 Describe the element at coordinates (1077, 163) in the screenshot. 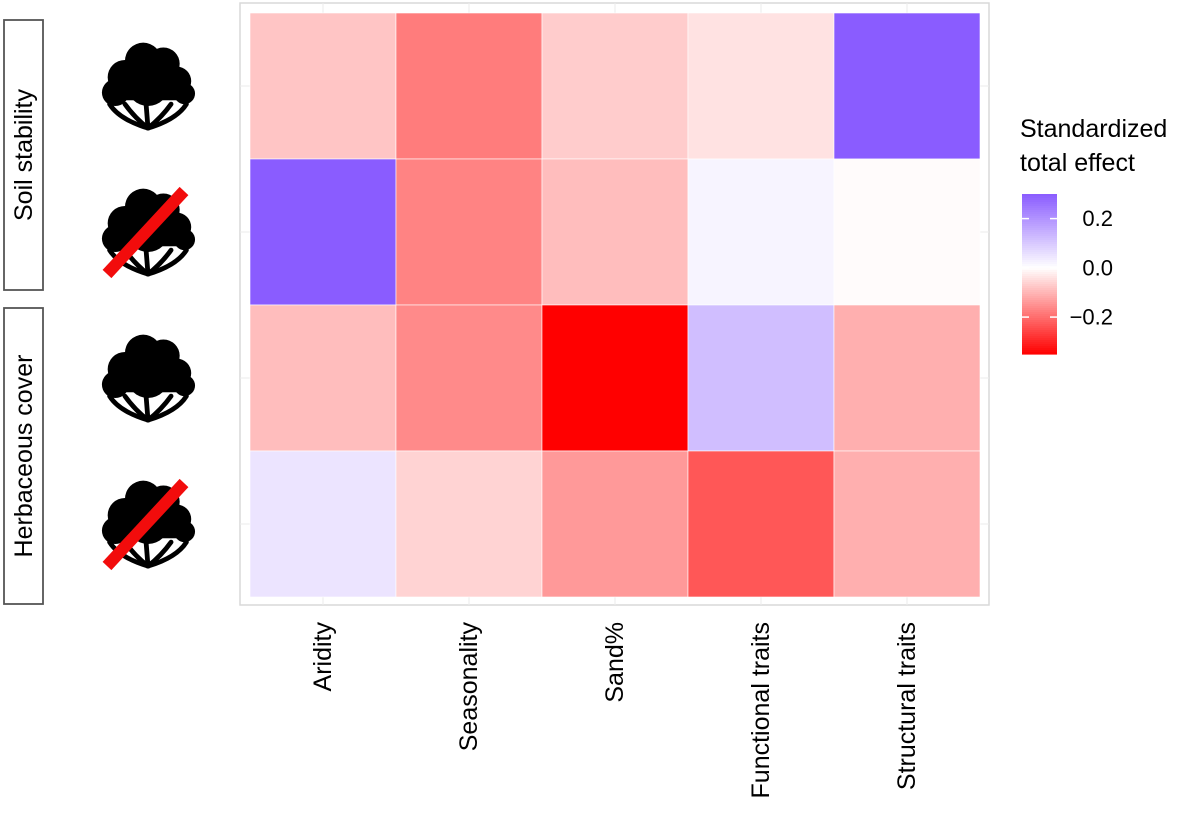

I see `legend-title-line-2: total effect` at that location.